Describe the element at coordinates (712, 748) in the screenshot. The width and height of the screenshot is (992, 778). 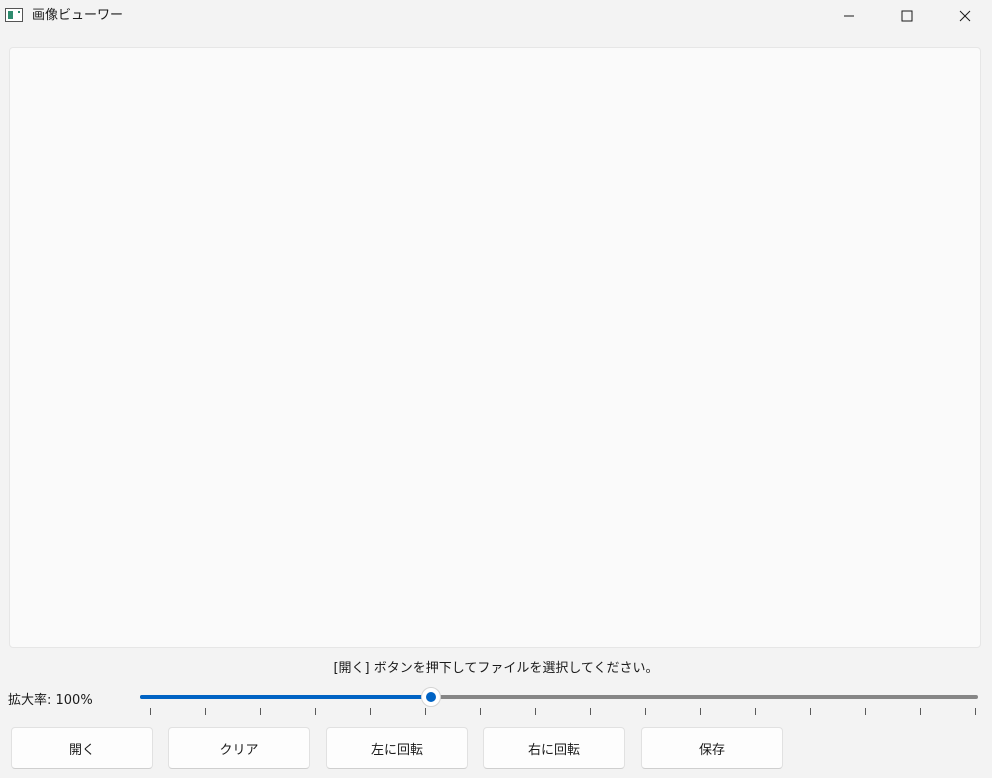
I see `save-button: 保存` at that location.